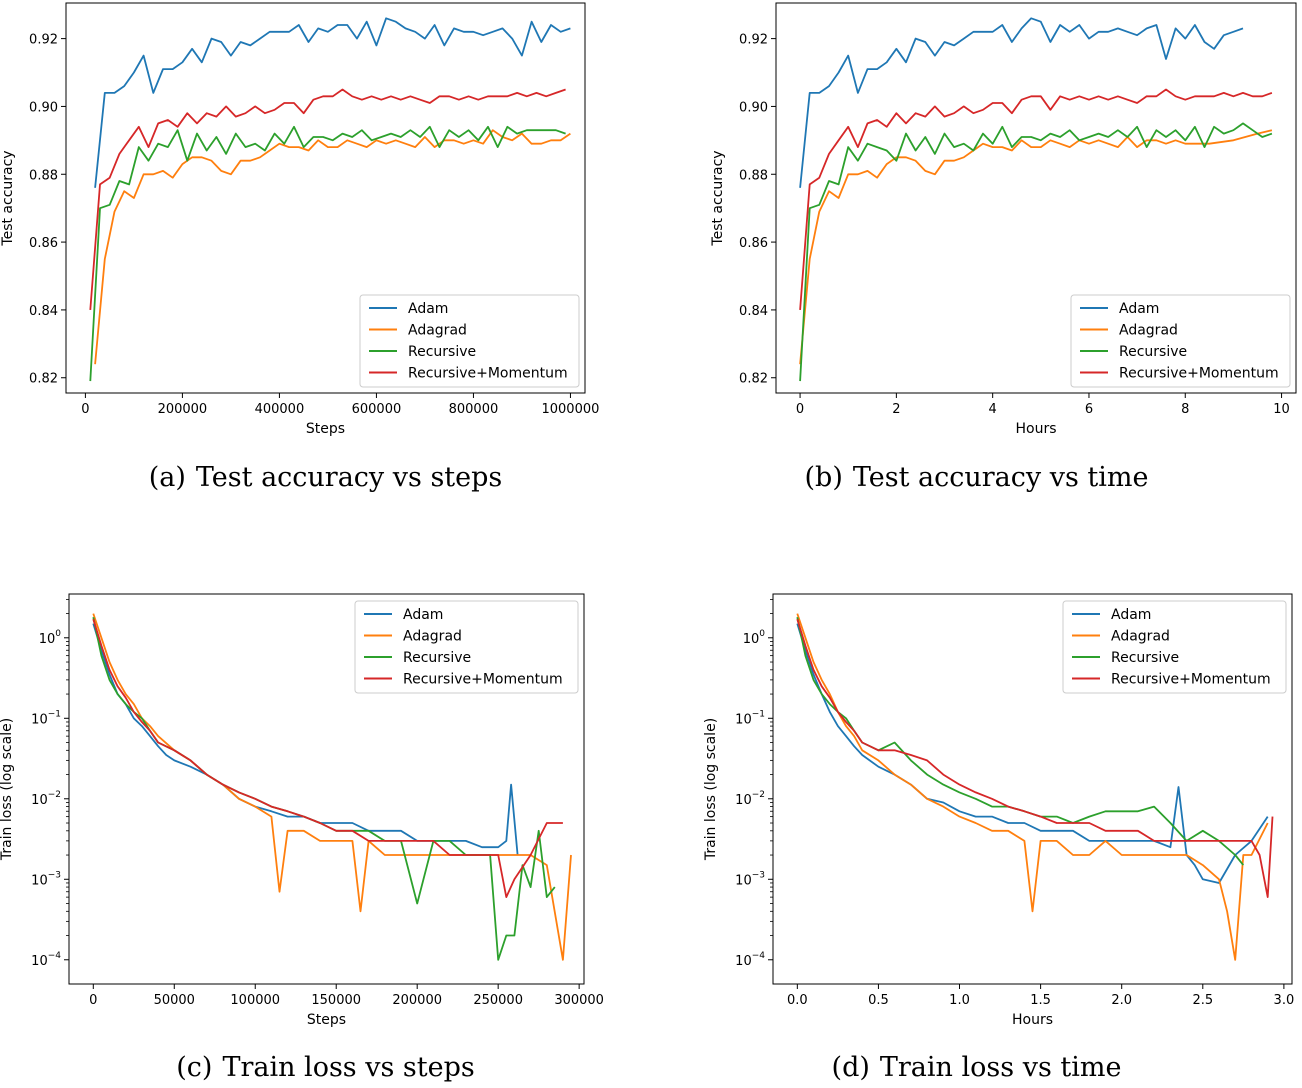 Image resolution: width=1302 pixels, height=1088 pixels. Describe the element at coordinates (1131, 615) in the screenshot. I see `legend-label: Adam` at that location.